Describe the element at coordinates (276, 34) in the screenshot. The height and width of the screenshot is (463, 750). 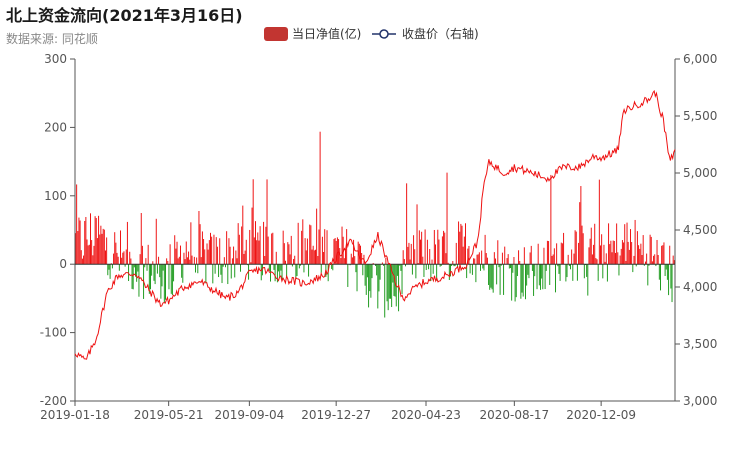
I see `legend-bar-swatch` at that location.